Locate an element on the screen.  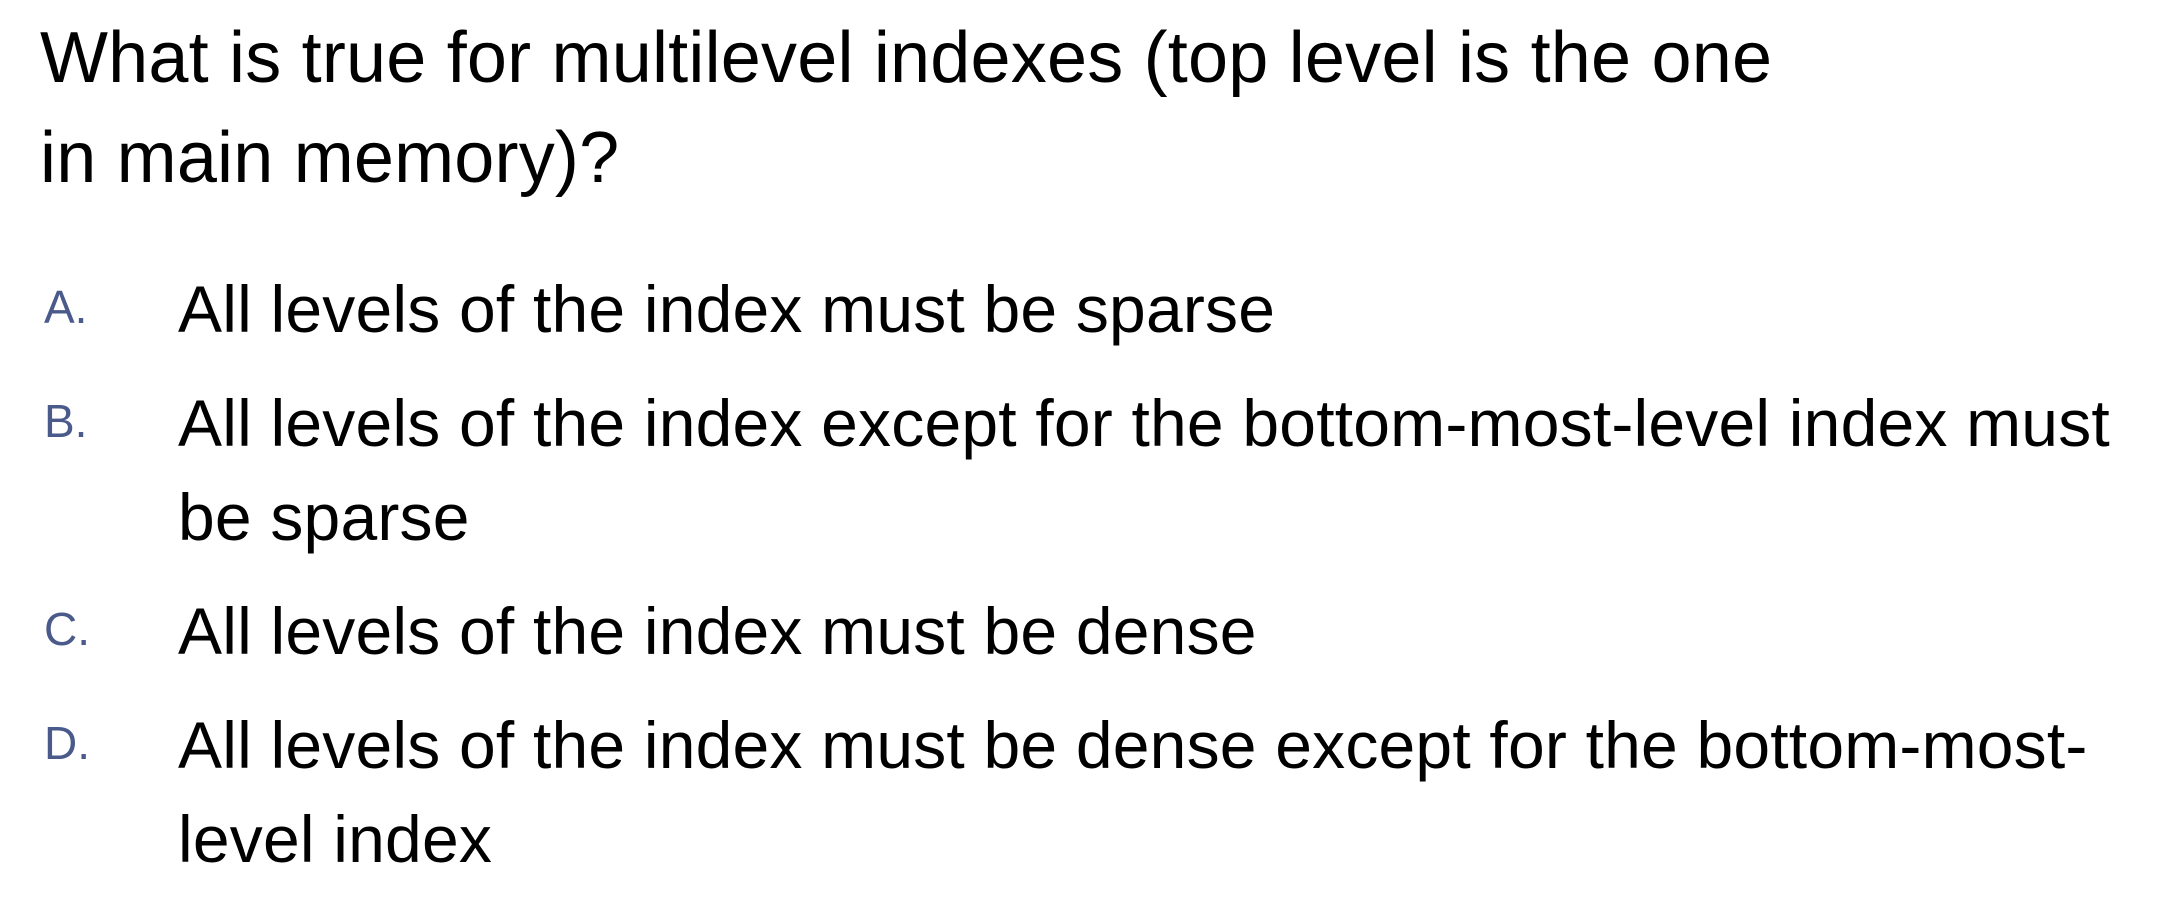
option-letter-a: A. is located at coordinates (66, 307).